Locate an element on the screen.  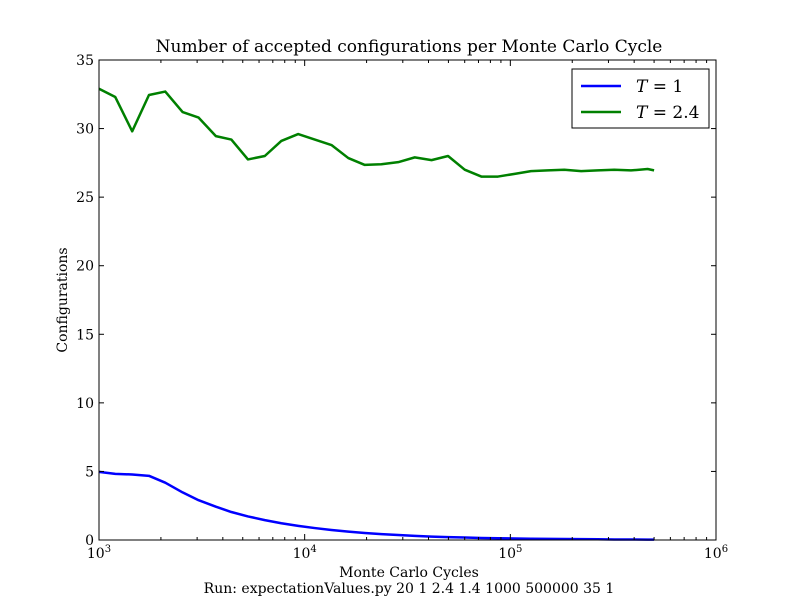
y-tick-label-6: 30 is located at coordinates (85, 130).